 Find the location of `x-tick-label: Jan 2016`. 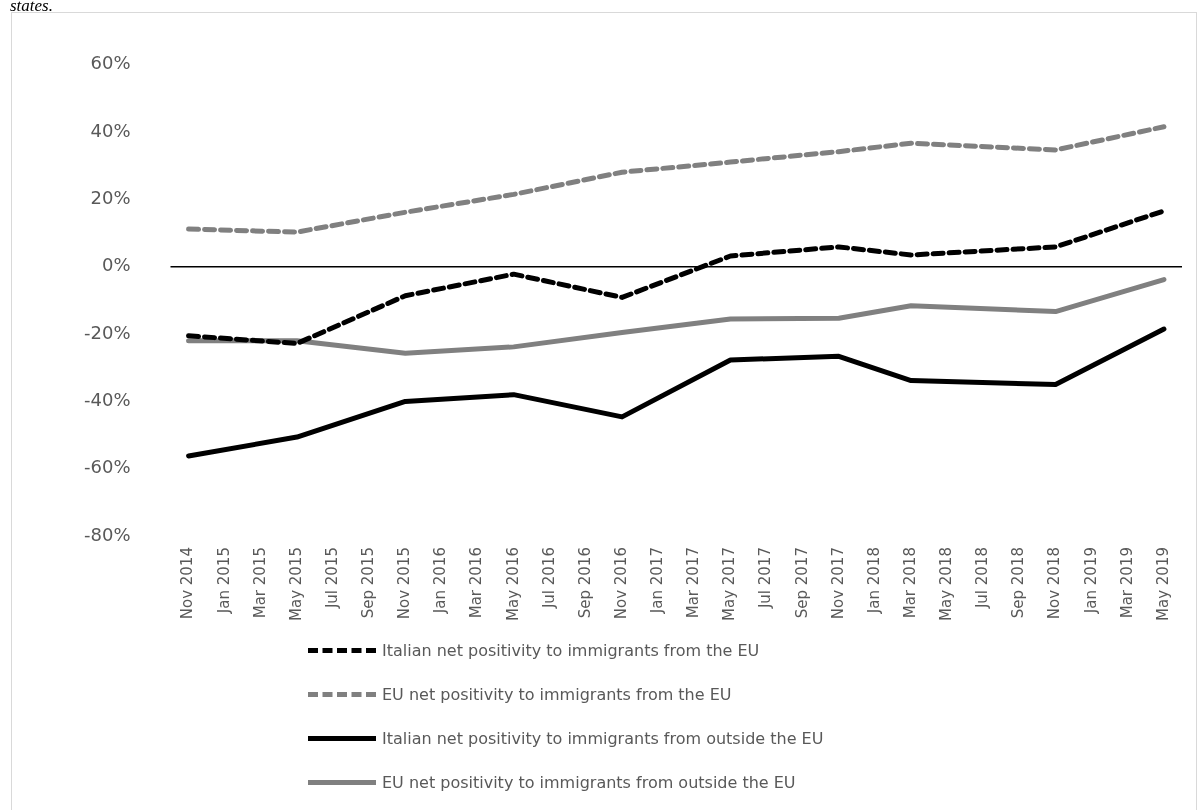

x-tick-label: Jan 2016 is located at coordinates (440, 581).